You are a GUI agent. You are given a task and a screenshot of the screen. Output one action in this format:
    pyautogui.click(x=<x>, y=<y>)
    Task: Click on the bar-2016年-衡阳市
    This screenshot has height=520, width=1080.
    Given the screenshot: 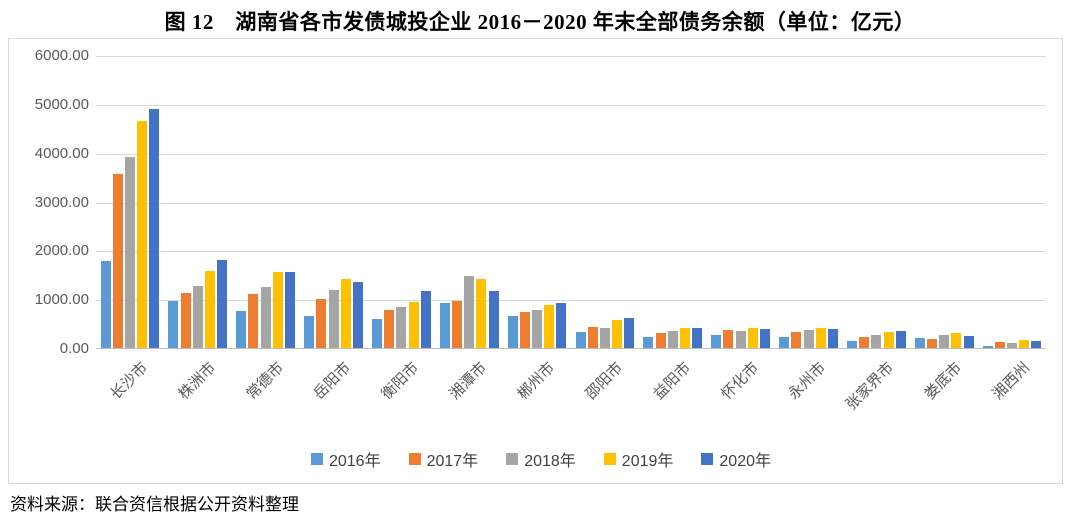 What is the action you would take?
    pyautogui.click(x=376, y=333)
    